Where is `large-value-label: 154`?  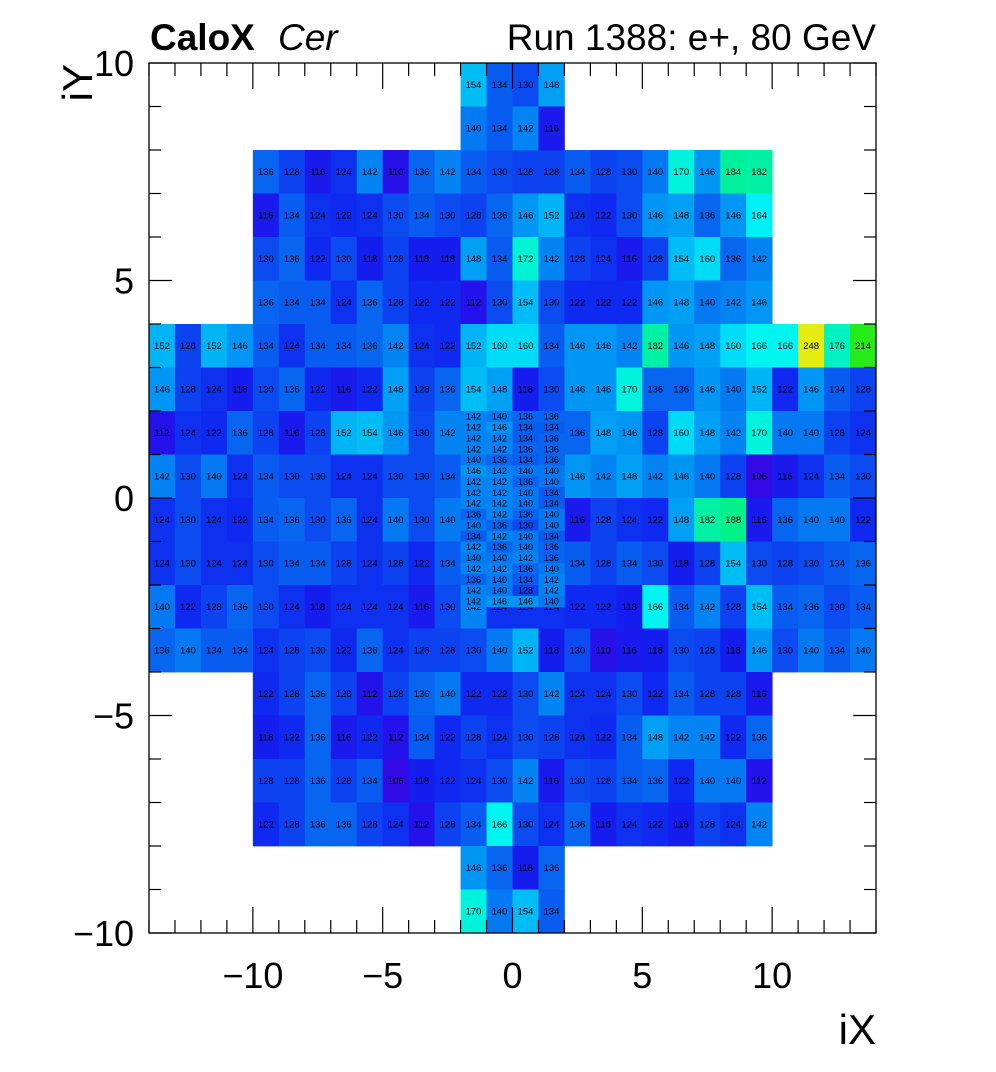
large-value-label: 154 is located at coordinates (474, 390).